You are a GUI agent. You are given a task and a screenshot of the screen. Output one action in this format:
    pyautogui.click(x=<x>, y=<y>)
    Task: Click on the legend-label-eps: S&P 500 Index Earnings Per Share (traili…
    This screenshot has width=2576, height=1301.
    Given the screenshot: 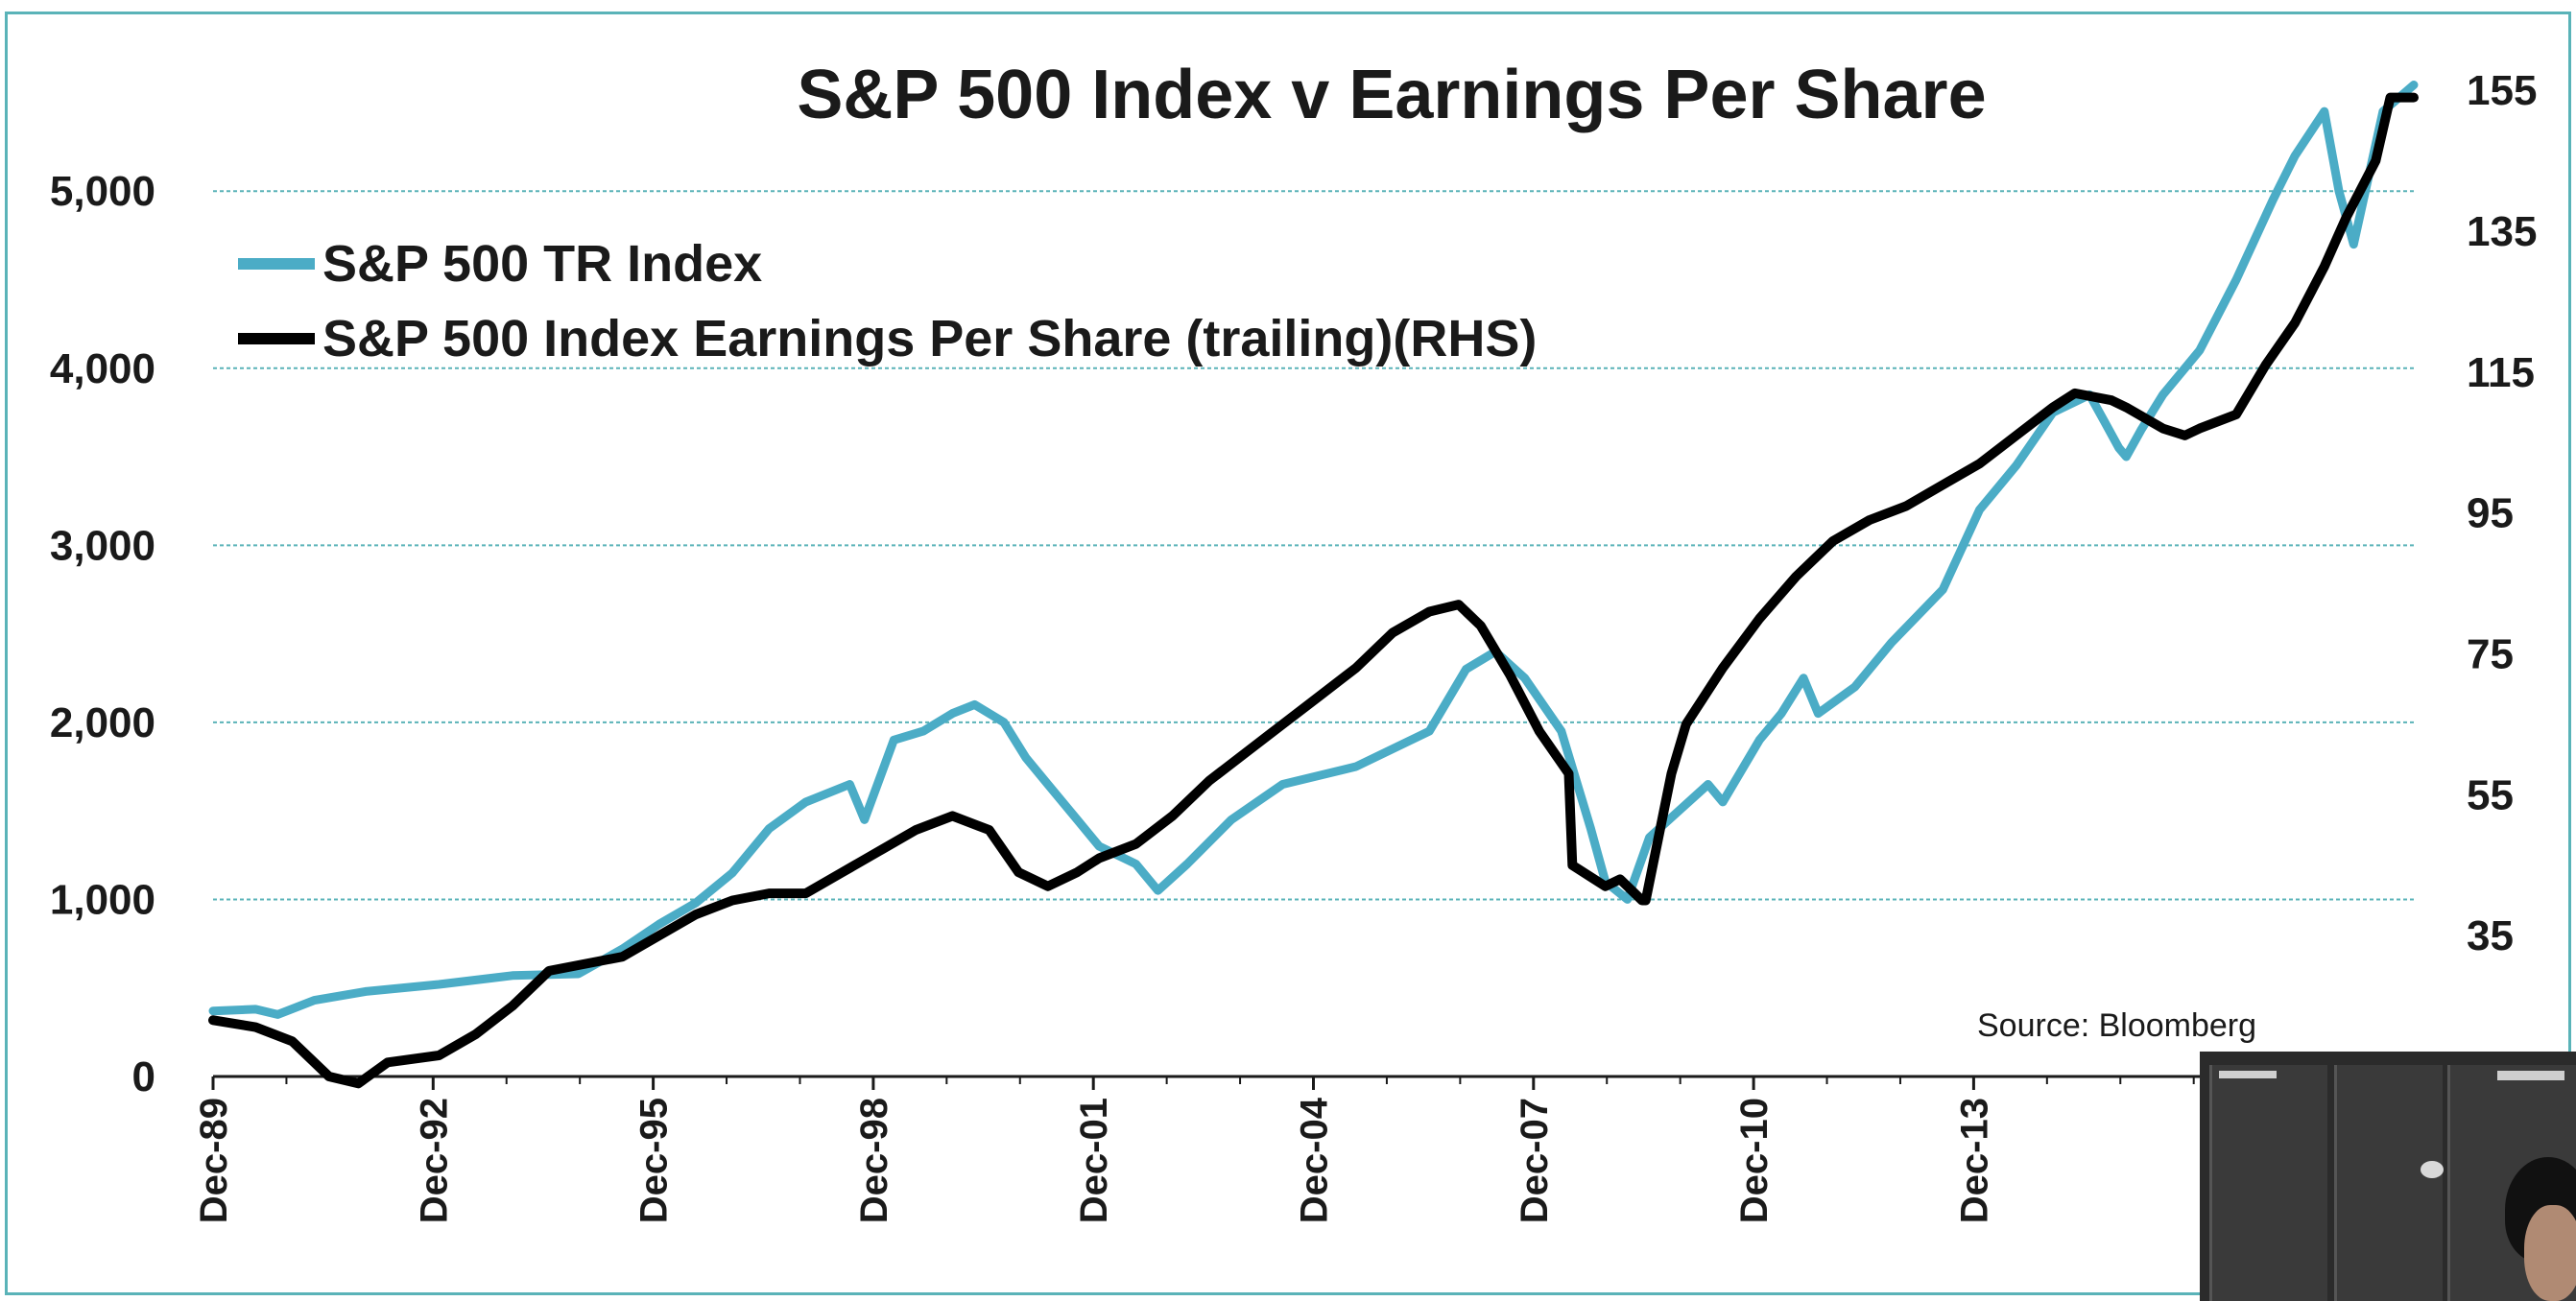 What is the action you would take?
    pyautogui.click(x=930, y=338)
    